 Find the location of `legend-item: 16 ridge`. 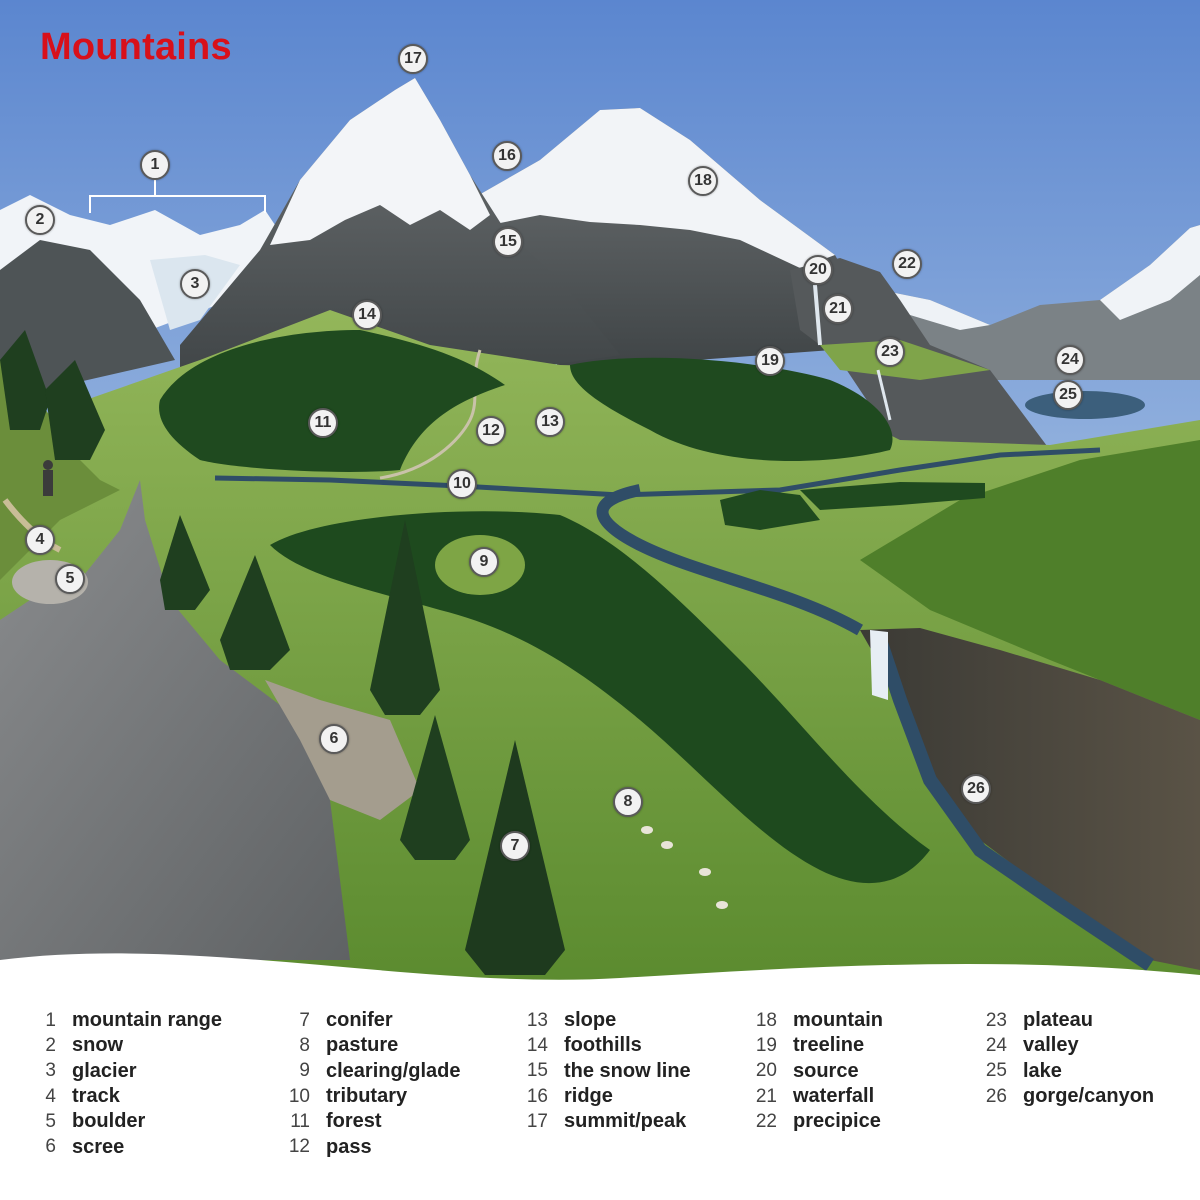

legend-item: 16 ridge is located at coordinates (608, 1096).